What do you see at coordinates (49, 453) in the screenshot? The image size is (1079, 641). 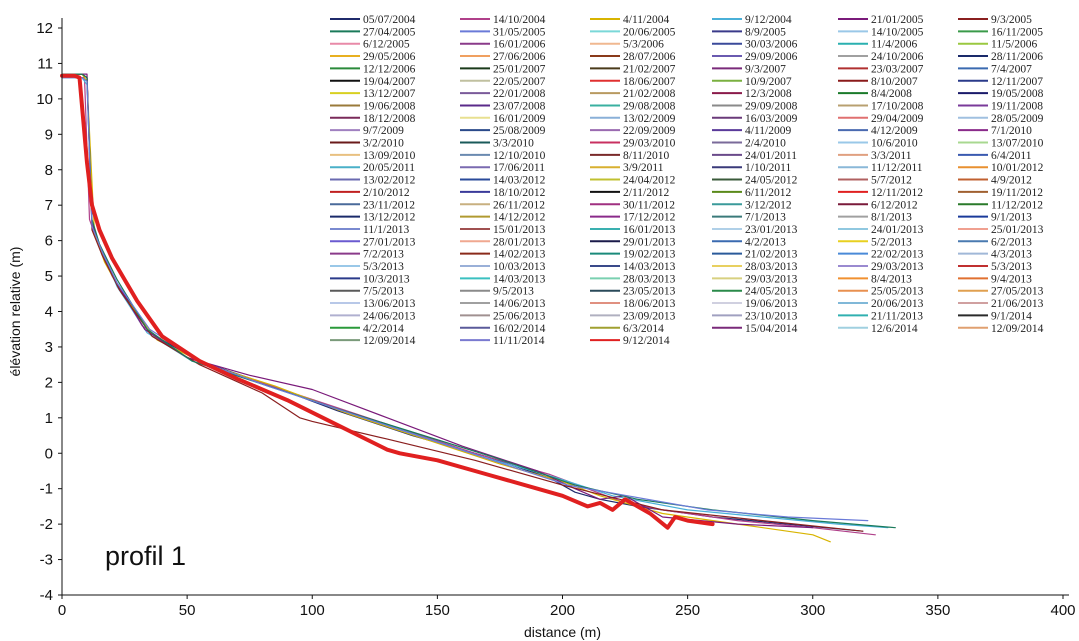 I see `y-tick-label: 0` at bounding box center [49, 453].